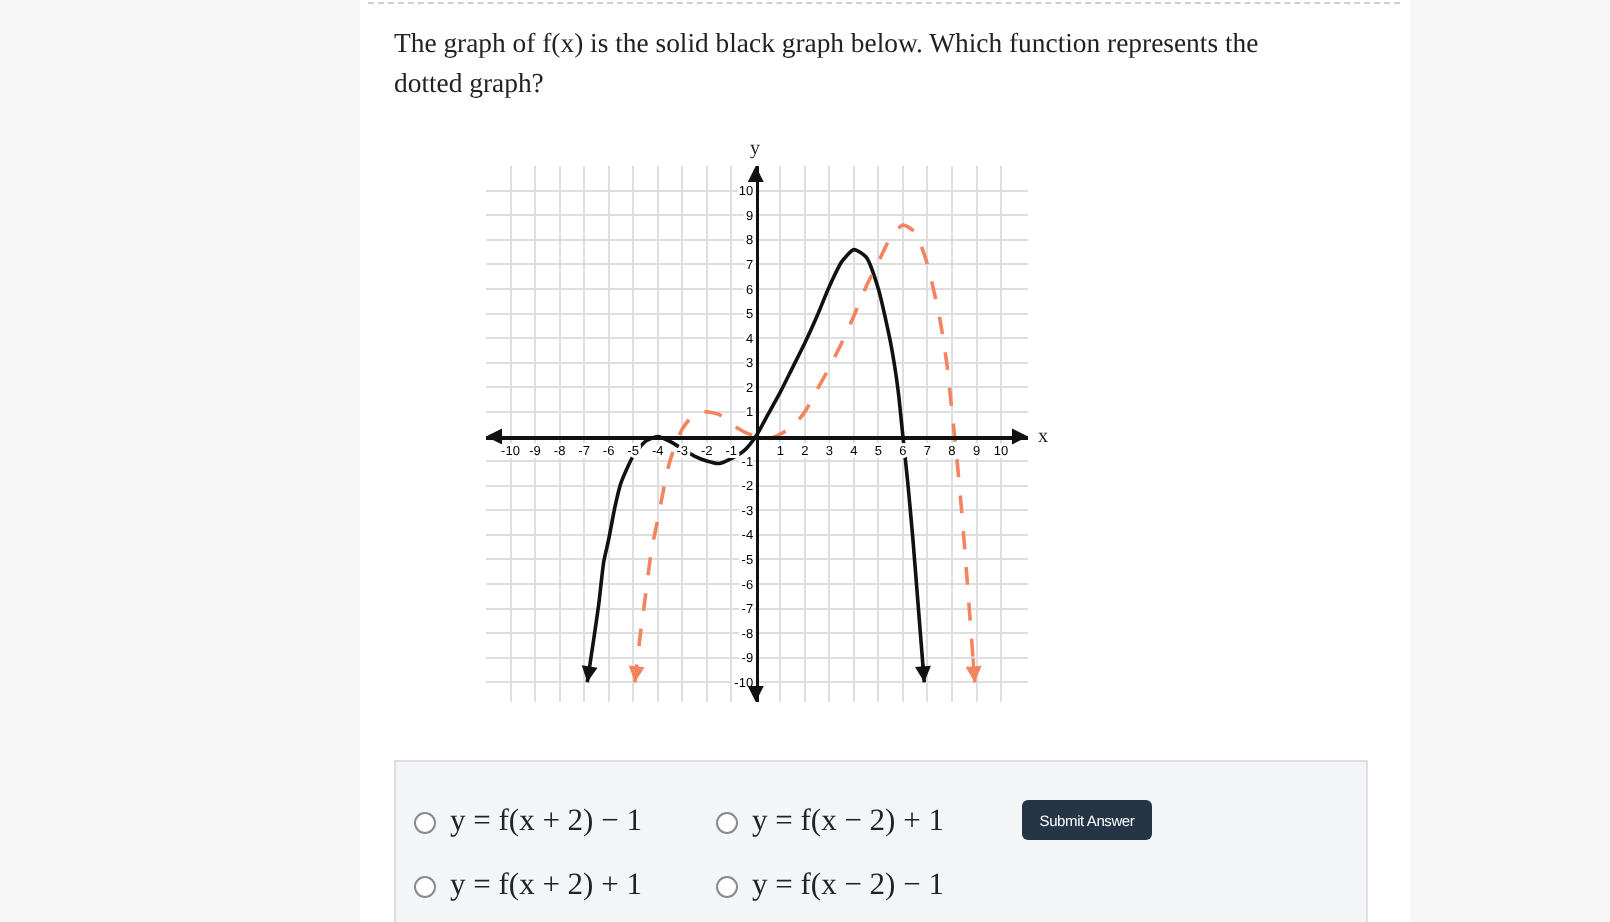 The width and height of the screenshot is (1610, 922). What do you see at coordinates (546, 886) in the screenshot?
I see `text: y = f(x + 2) + 1` at bounding box center [546, 886].